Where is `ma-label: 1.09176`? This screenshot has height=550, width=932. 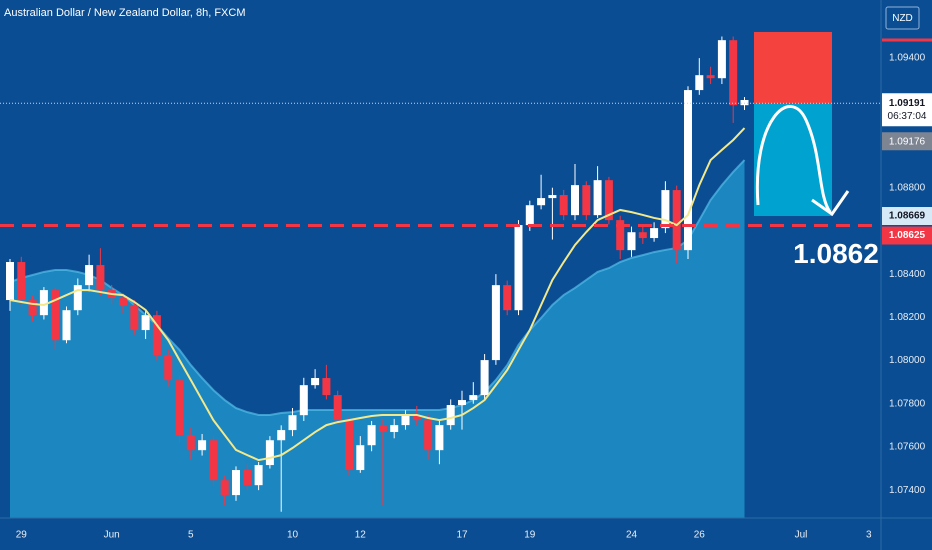
ma-label: 1.09176 is located at coordinates (907, 141).